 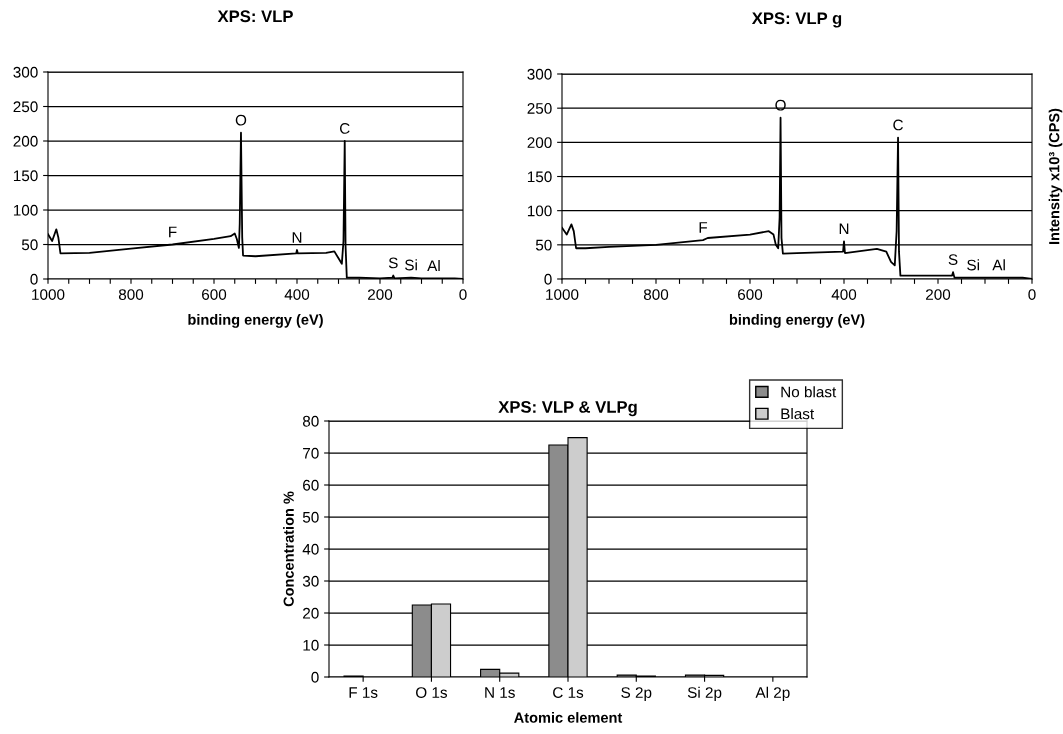 I want to click on y-axis-title: Intensity x10³ (CPS), so click(x=1055, y=176).